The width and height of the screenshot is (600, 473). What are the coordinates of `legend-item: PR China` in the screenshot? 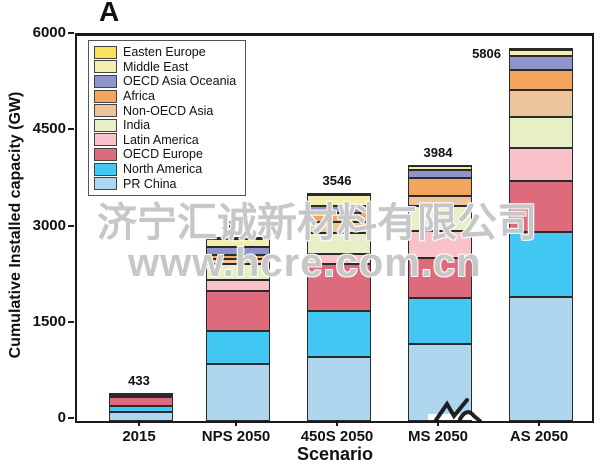 It's located at (165, 183).